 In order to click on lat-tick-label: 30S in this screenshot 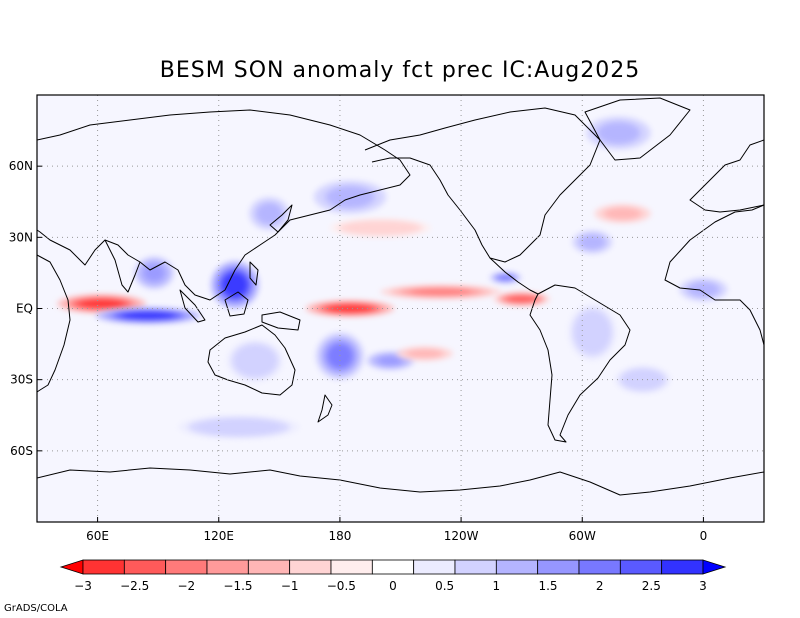, I will do `click(21, 380)`.